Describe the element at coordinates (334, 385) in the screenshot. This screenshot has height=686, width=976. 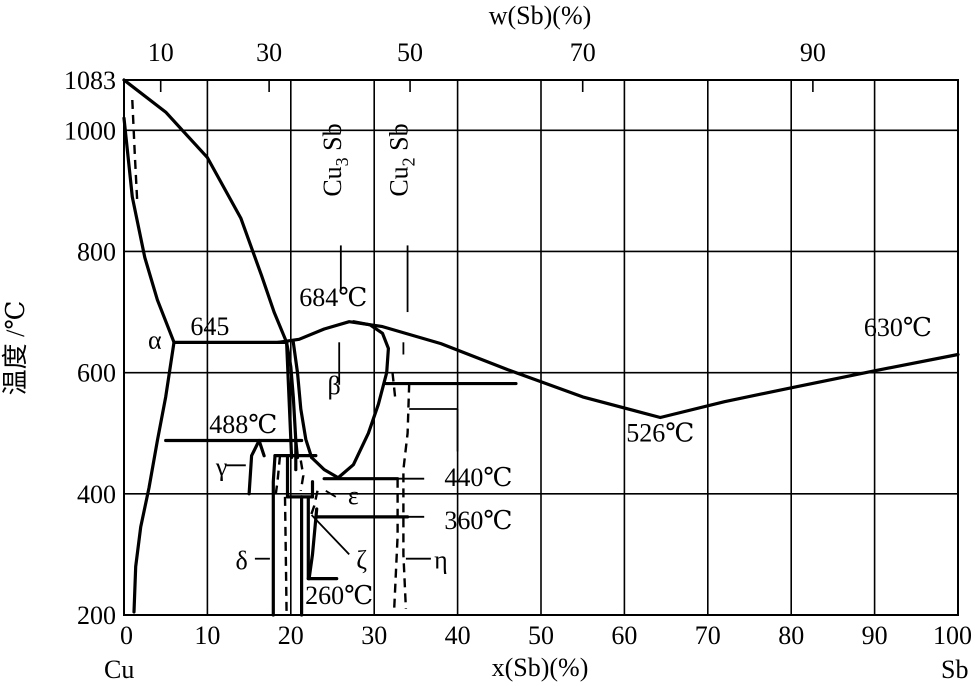
I see `annotation: β` at that location.